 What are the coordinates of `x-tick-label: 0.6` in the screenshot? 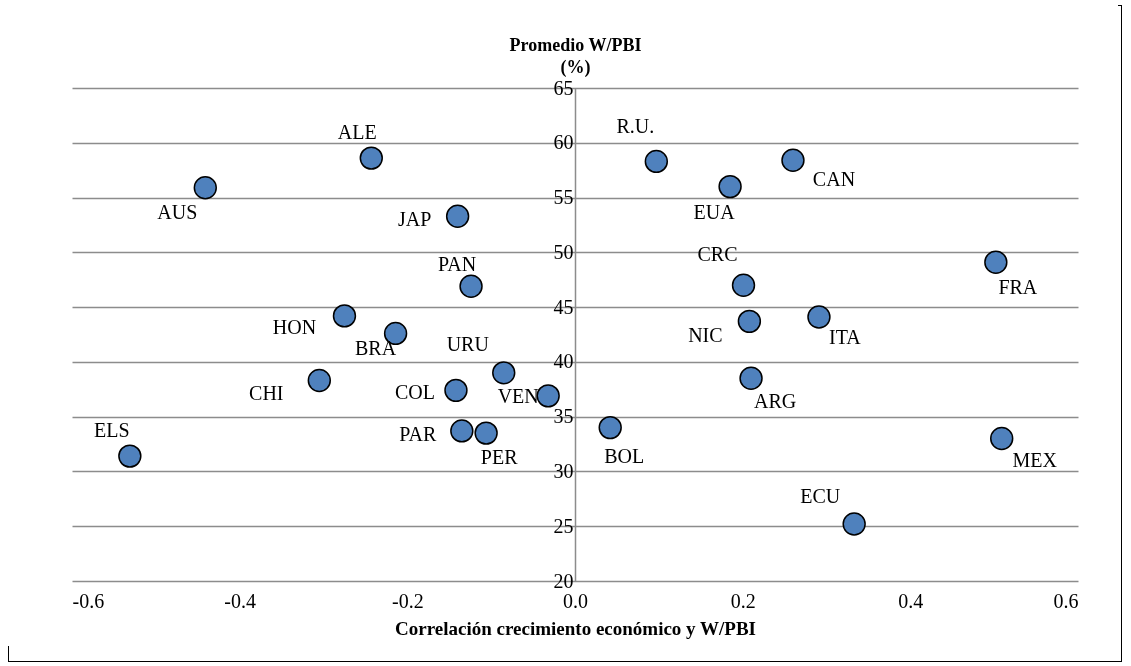 It's located at (1066, 600).